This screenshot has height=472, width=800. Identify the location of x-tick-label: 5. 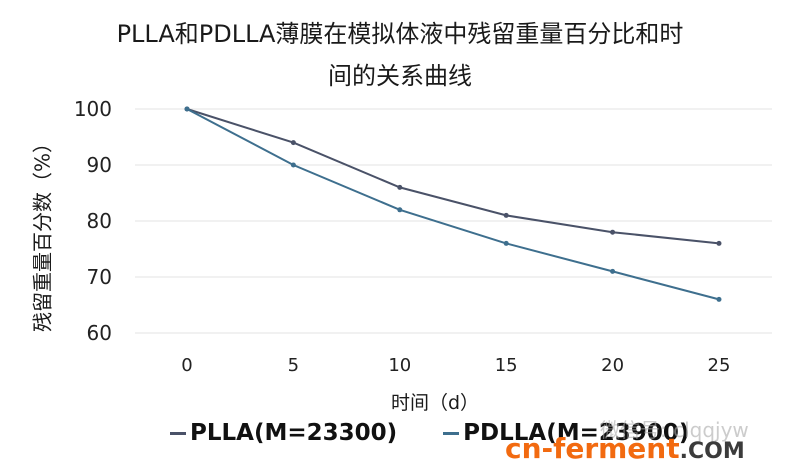
(293, 365).